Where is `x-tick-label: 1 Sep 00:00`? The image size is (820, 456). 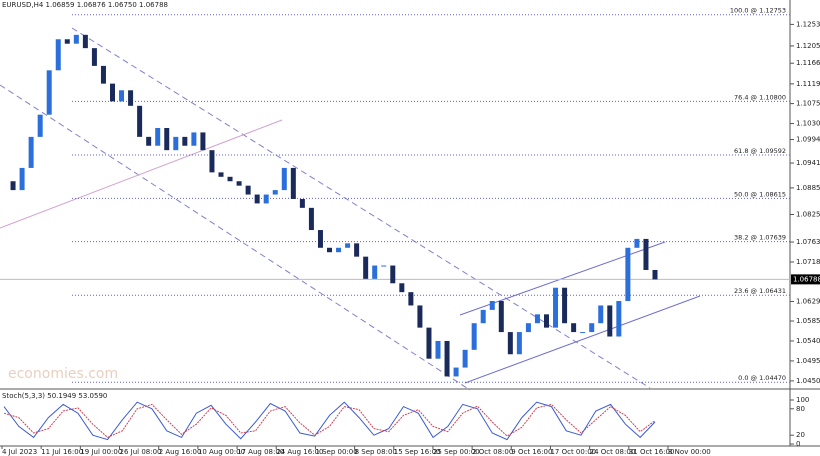
x-tick-label: 1 Sep 00:00 is located at coordinates (336, 452).